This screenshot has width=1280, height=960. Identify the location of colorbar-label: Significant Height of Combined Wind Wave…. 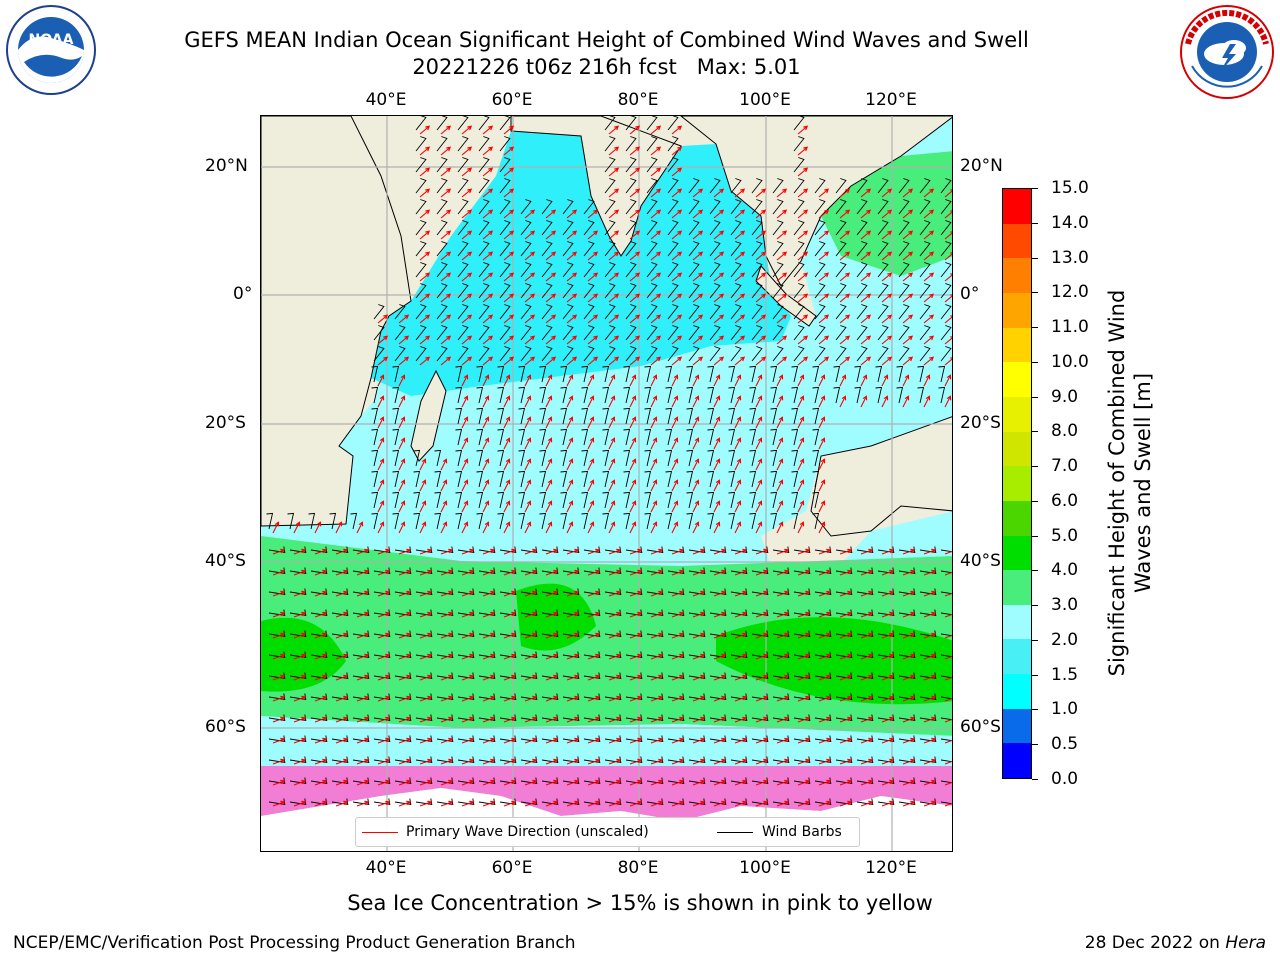
(1130, 483).